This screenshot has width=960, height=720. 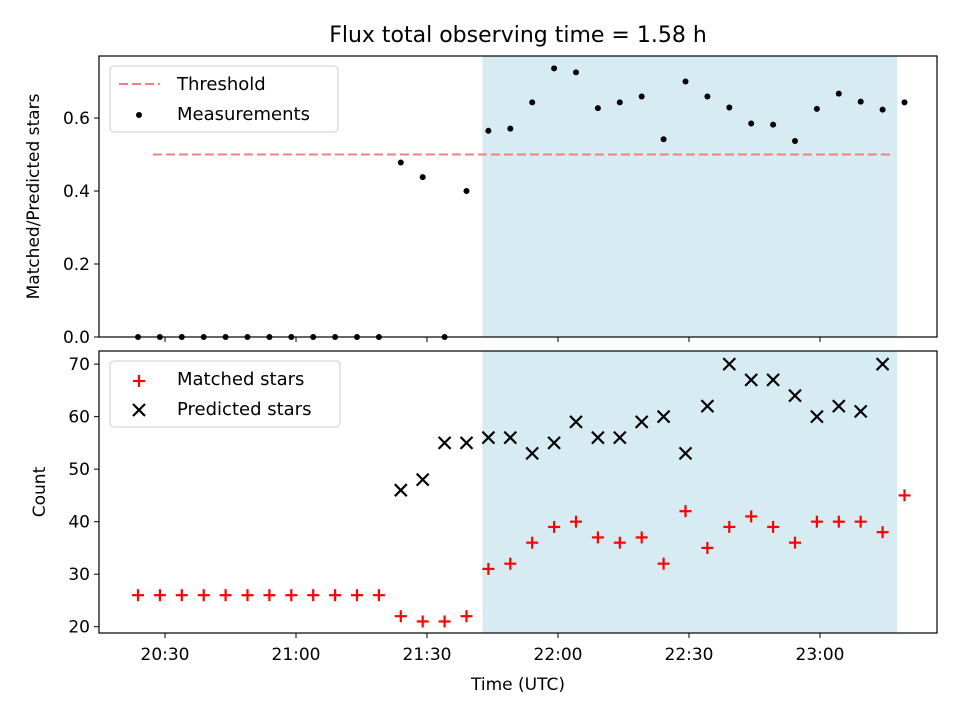 What do you see at coordinates (518, 35) in the screenshot?
I see `chart-title: Flux total observing time = 1.58 h` at bounding box center [518, 35].